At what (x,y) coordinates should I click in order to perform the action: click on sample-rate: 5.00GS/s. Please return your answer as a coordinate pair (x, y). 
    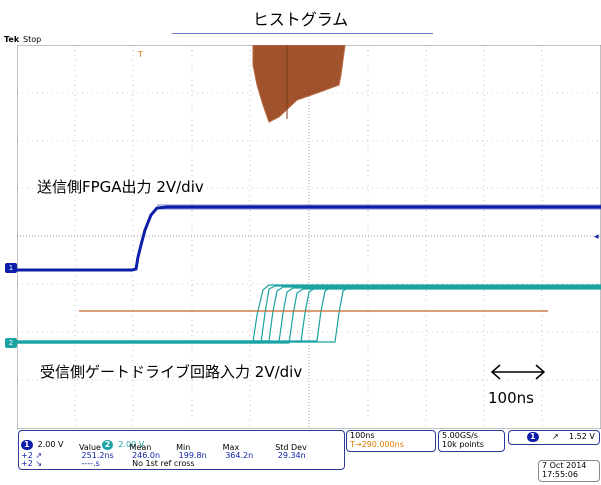
    Looking at the image, I should click on (460, 435).